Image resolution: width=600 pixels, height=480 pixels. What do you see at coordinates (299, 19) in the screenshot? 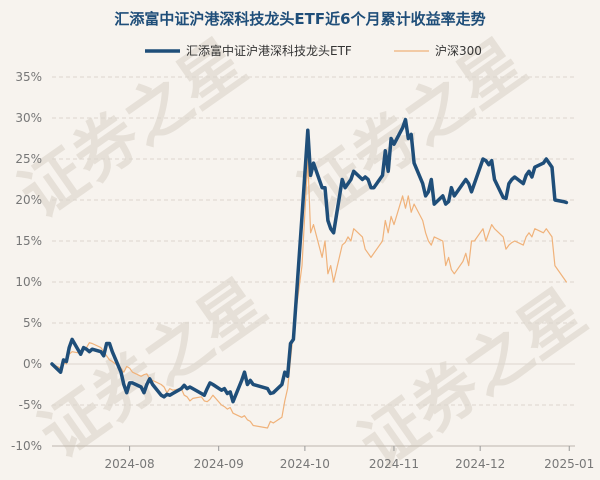
I see `chart-title: 汇添富中证沪港深科技龙头ETF近6个月累计收益率走势` at bounding box center [299, 19].